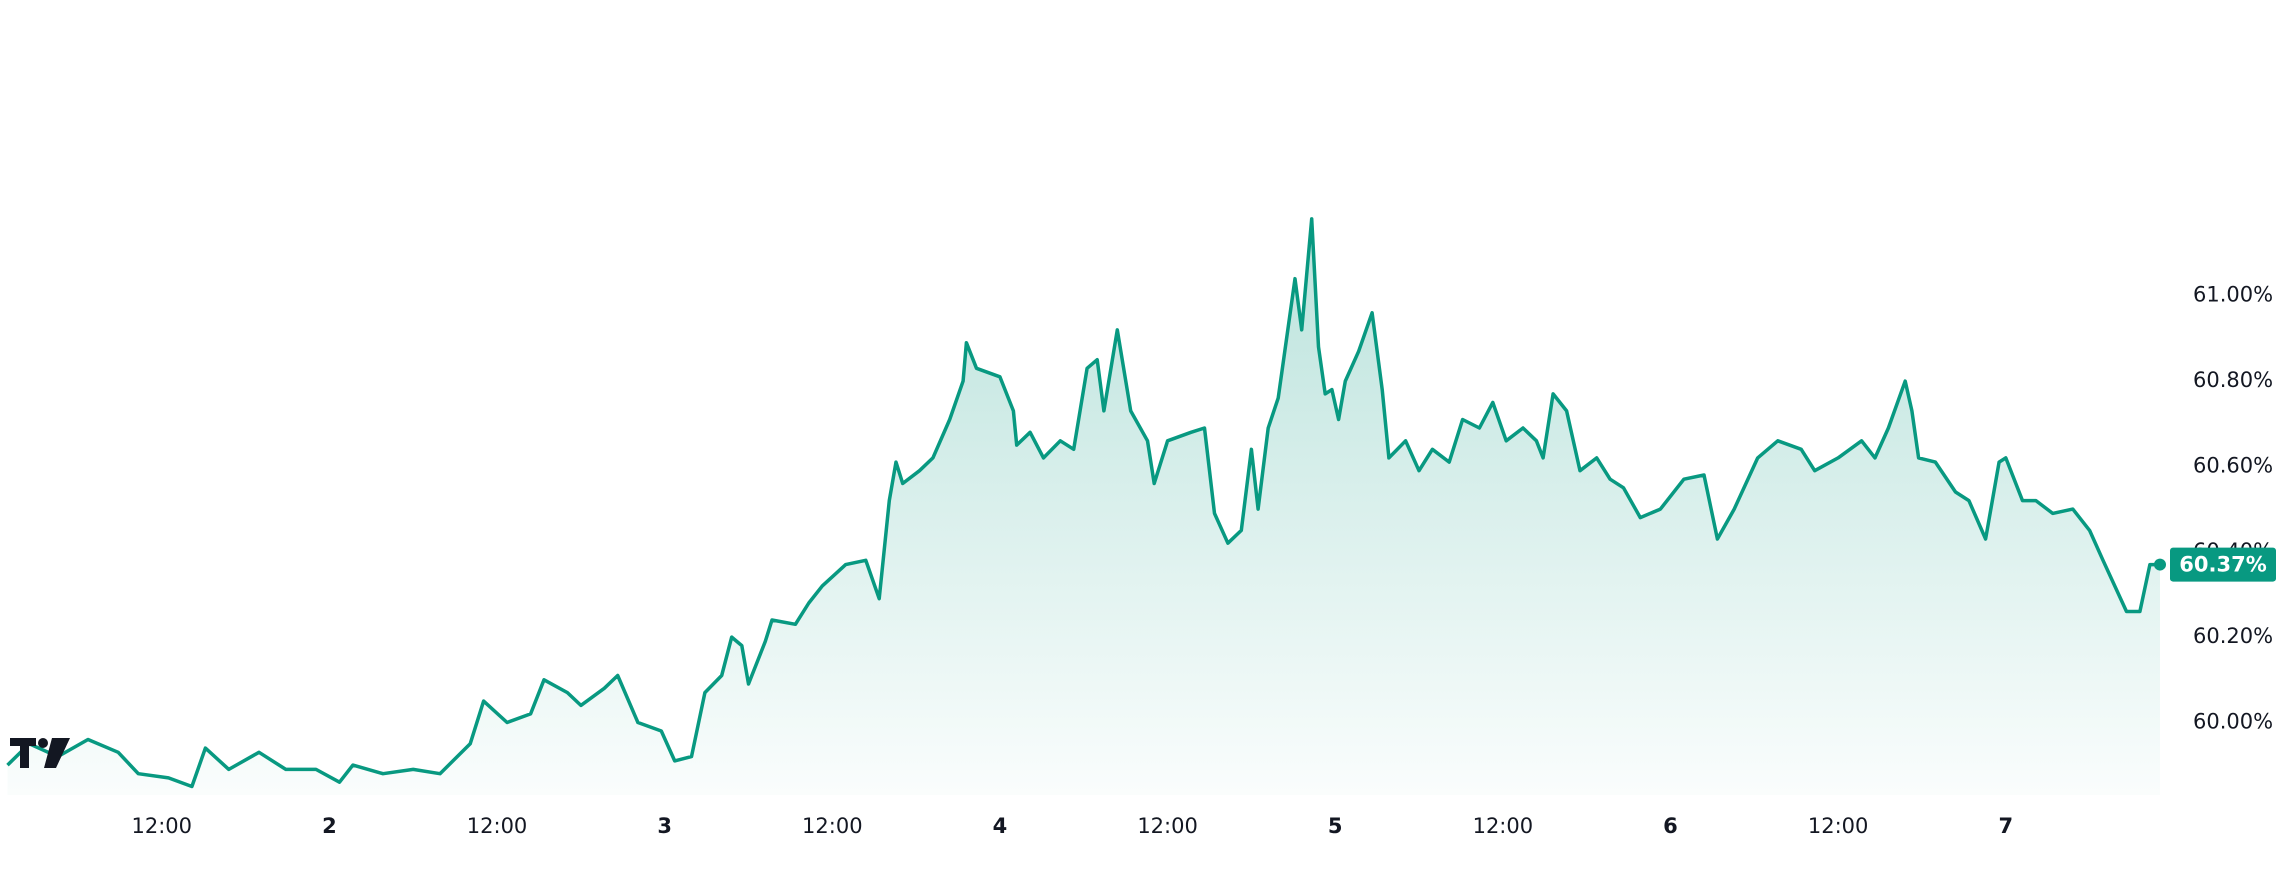  Describe the element at coordinates (2233, 465) in the screenshot. I see `y-tick-label: 60.60%` at that location.